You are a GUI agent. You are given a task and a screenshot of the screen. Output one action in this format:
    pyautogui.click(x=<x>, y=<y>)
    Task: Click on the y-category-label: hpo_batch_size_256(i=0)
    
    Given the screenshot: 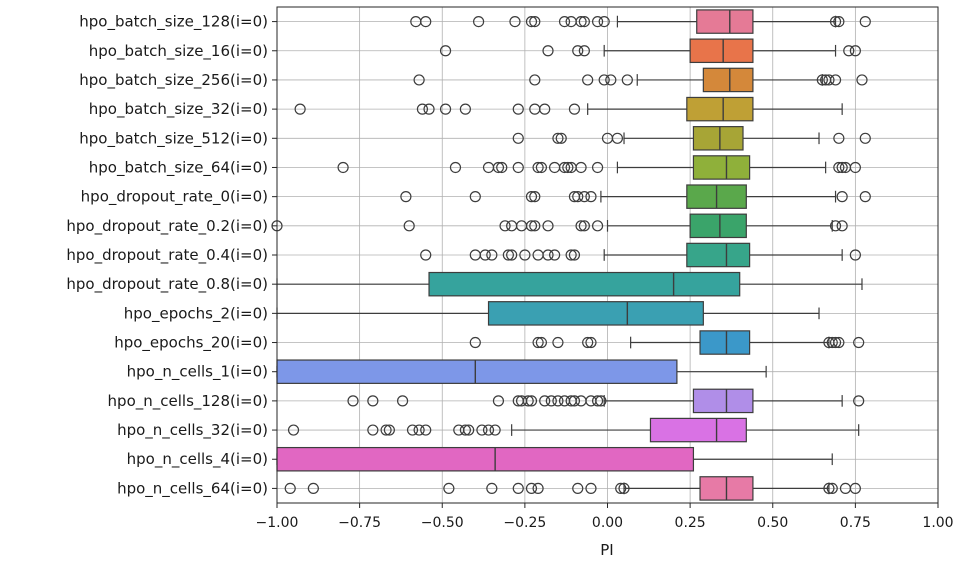 What is the action you would take?
    pyautogui.click(x=173, y=80)
    